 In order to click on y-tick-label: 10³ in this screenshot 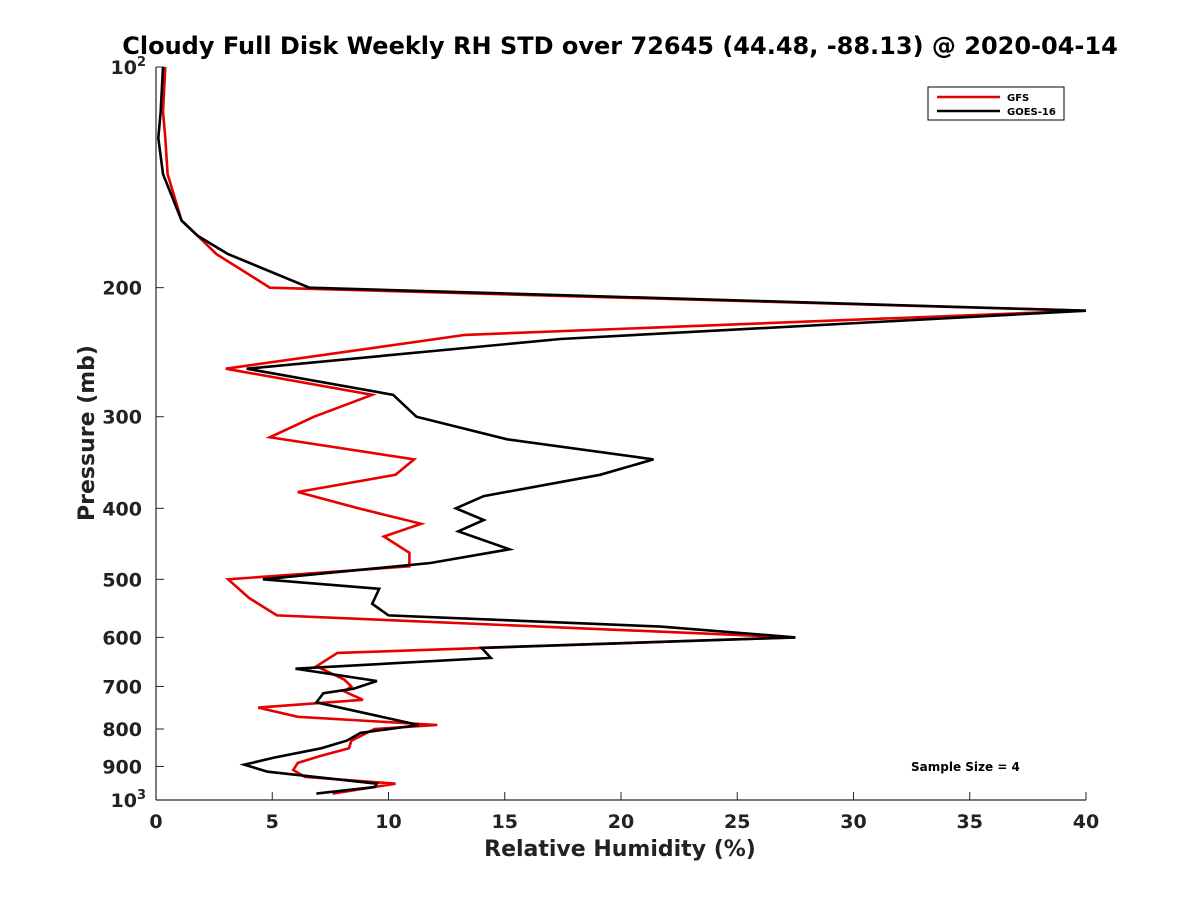, I will do `click(129, 800)`.